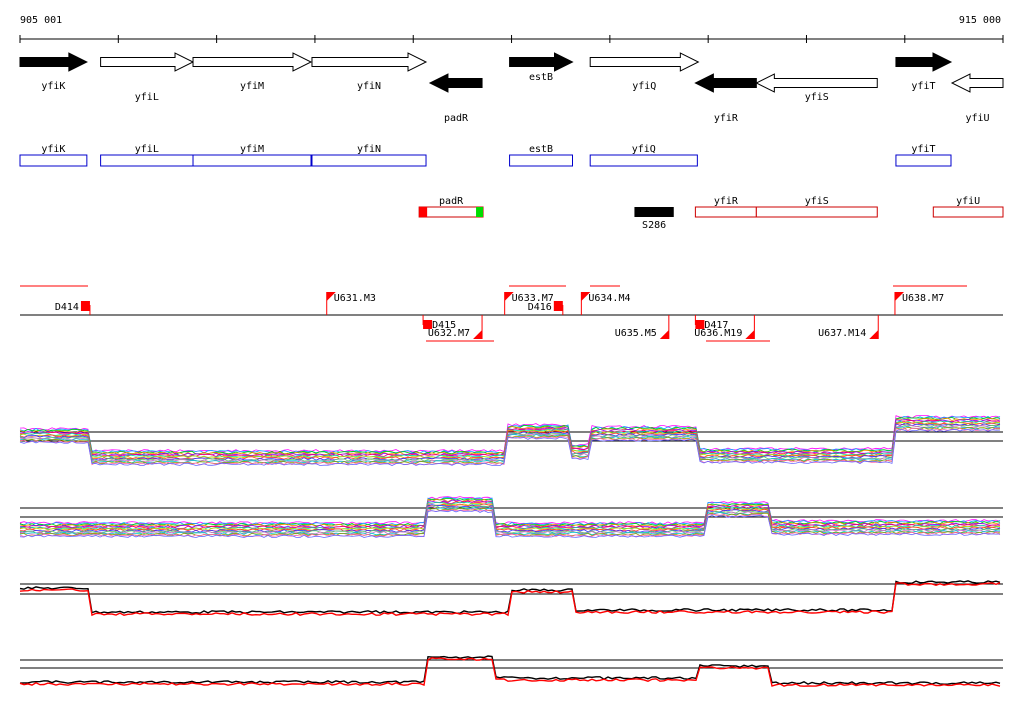  What do you see at coordinates (540, 307) in the screenshot?
I see `segment-label-D416: D416` at bounding box center [540, 307].